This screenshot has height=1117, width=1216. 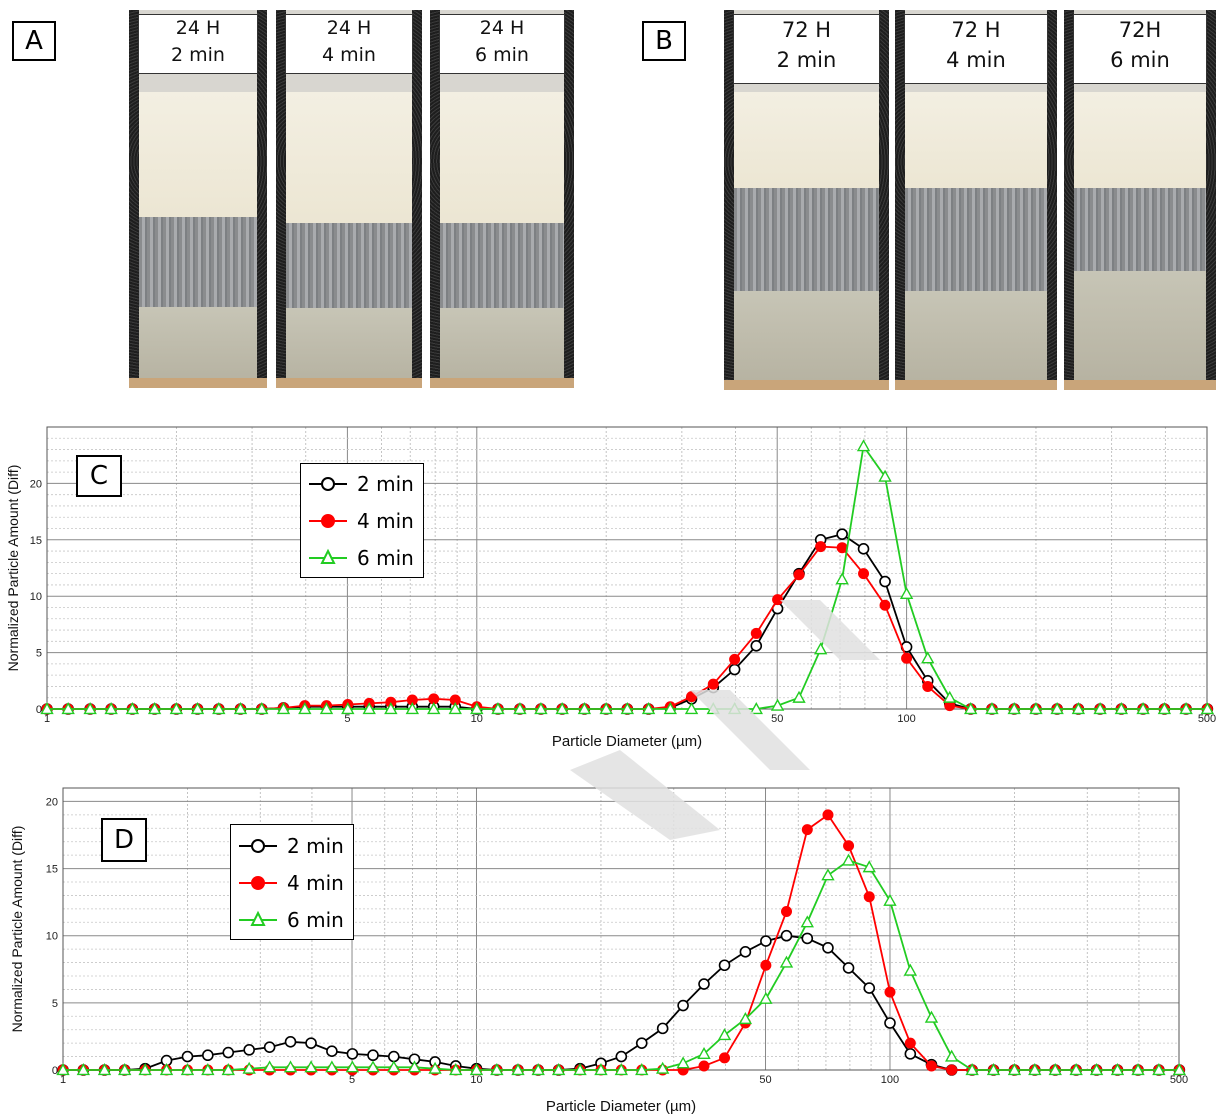 What do you see at coordinates (198, 44) in the screenshot?
I see `vial-label: 24 H 2 min` at bounding box center [198, 44].